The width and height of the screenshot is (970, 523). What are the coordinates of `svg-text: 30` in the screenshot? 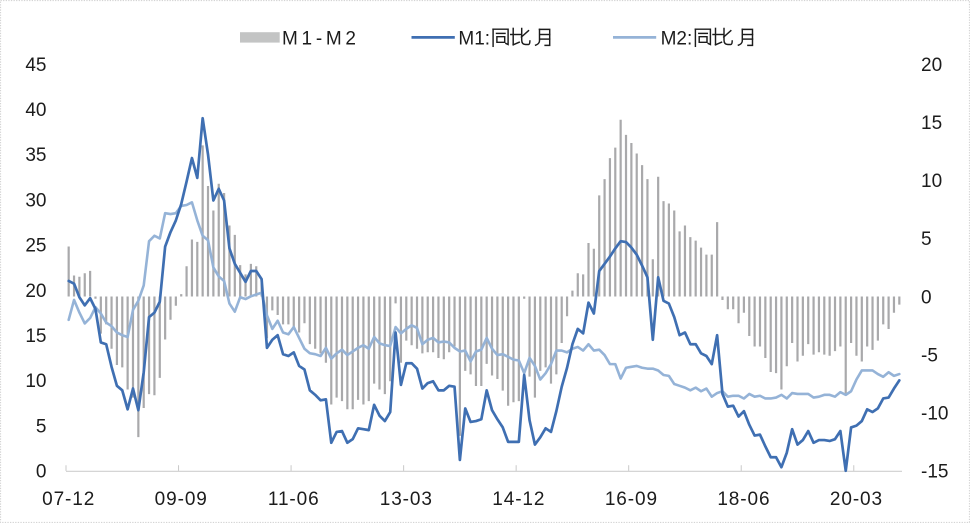 It's located at (35, 200).